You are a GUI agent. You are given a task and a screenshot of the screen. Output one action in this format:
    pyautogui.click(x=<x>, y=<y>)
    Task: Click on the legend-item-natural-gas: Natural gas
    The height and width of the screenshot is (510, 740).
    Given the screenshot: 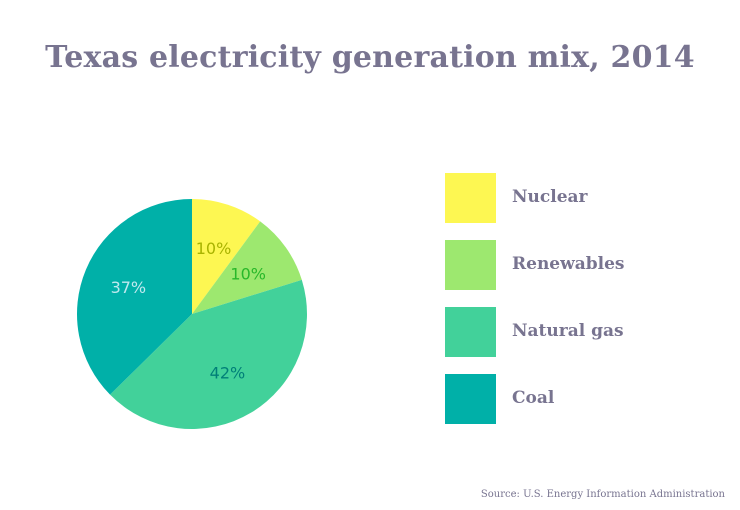 What is the action you would take?
    pyautogui.click(x=575, y=332)
    